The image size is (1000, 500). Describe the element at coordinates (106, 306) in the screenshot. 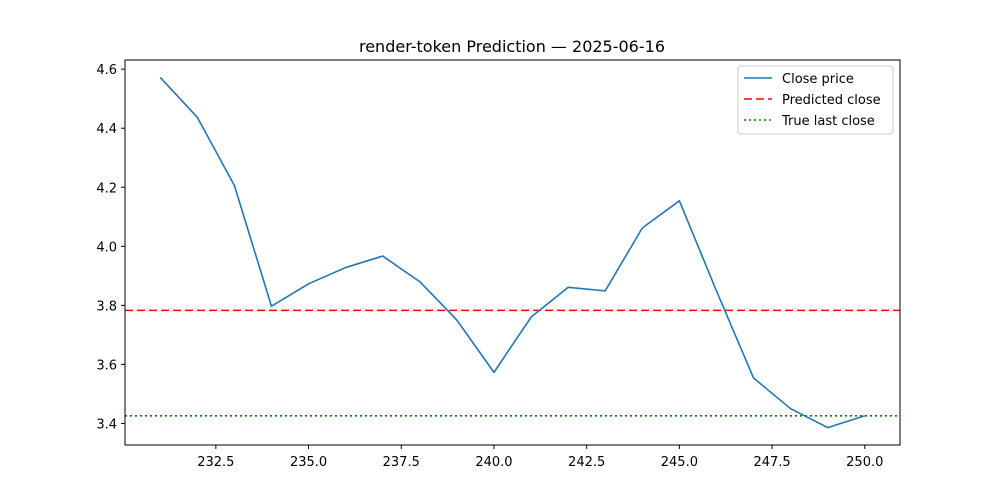

I see `y-tick-label: 3.8` at that location.